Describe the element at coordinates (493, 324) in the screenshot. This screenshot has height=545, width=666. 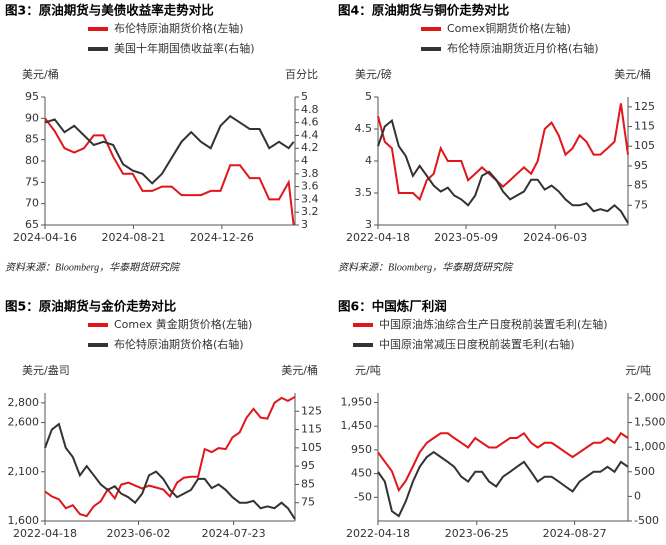
I see `legend-label: 中国原油炼油综合生产日度税前装置毛利(左轴)` at that location.